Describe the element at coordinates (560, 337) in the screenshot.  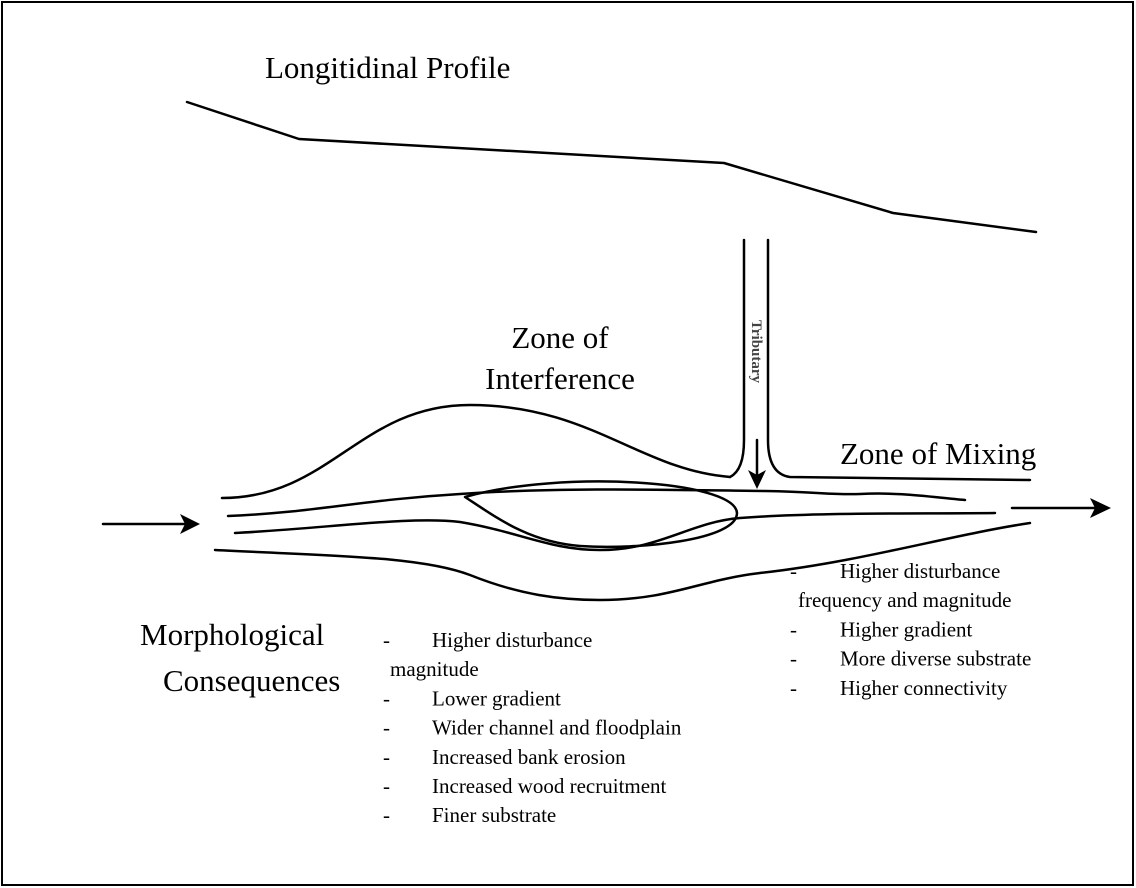
I see `zone-label: Zone of` at that location.